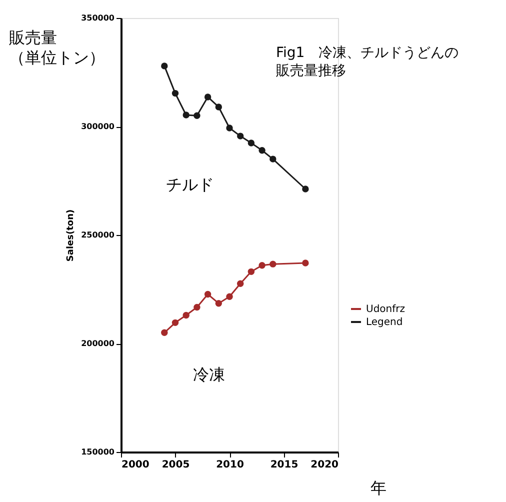  Describe the element at coordinates (57, 47) in the screenshot. I see `text: 販売量（単位トン）` at that location.